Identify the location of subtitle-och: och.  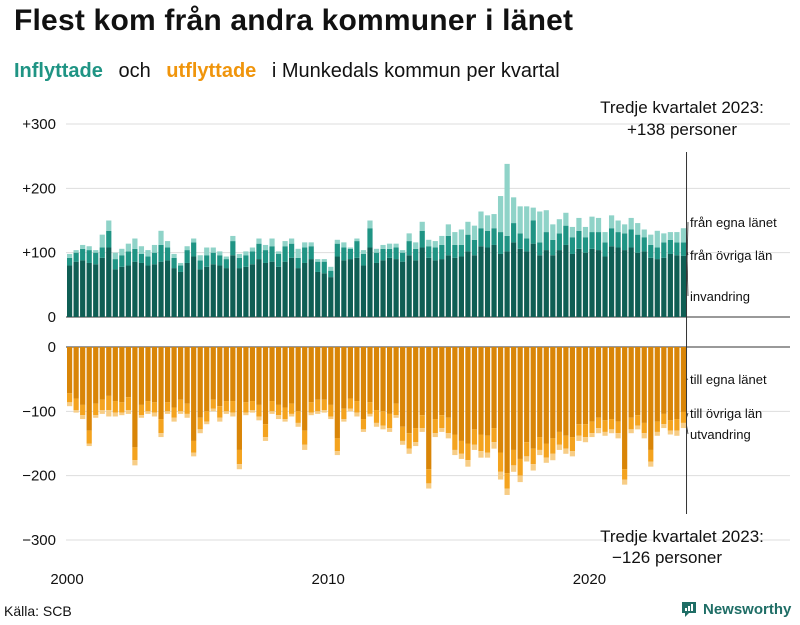
(134, 71).